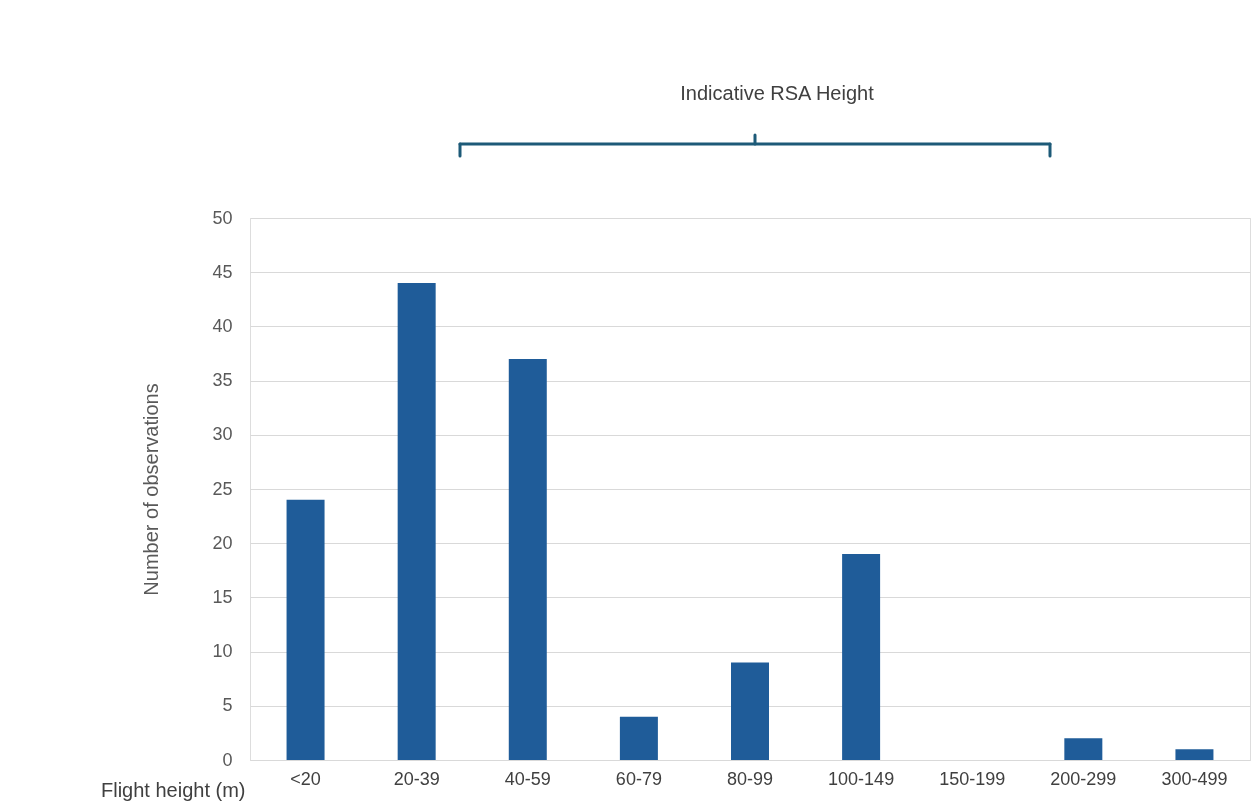 Image resolution: width=1255 pixels, height=801 pixels. Describe the element at coordinates (972, 778) in the screenshot. I see `x-tick-label: 150-199` at that location.